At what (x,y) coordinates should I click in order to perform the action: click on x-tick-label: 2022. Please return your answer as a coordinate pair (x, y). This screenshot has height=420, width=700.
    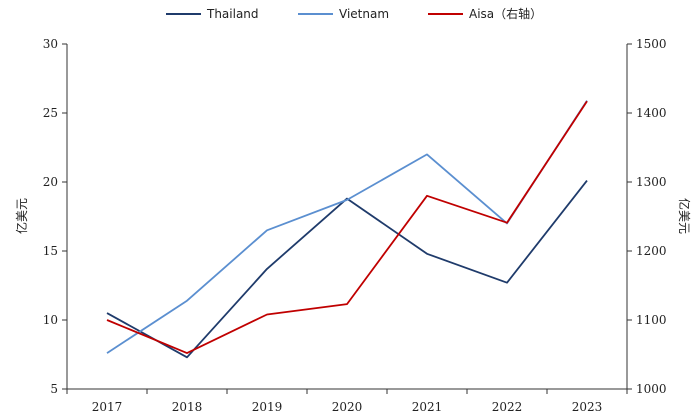
    Looking at the image, I should click on (507, 407).